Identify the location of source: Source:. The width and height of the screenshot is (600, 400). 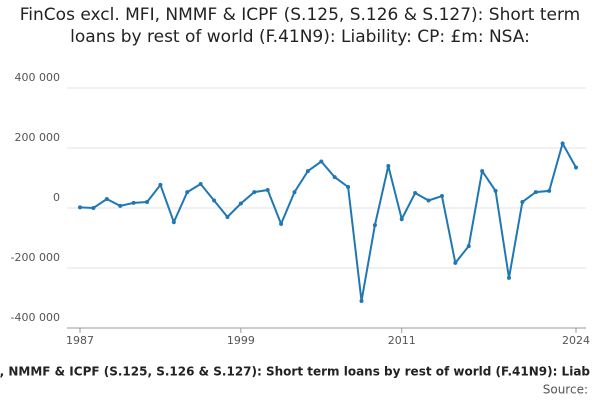
(565, 390).